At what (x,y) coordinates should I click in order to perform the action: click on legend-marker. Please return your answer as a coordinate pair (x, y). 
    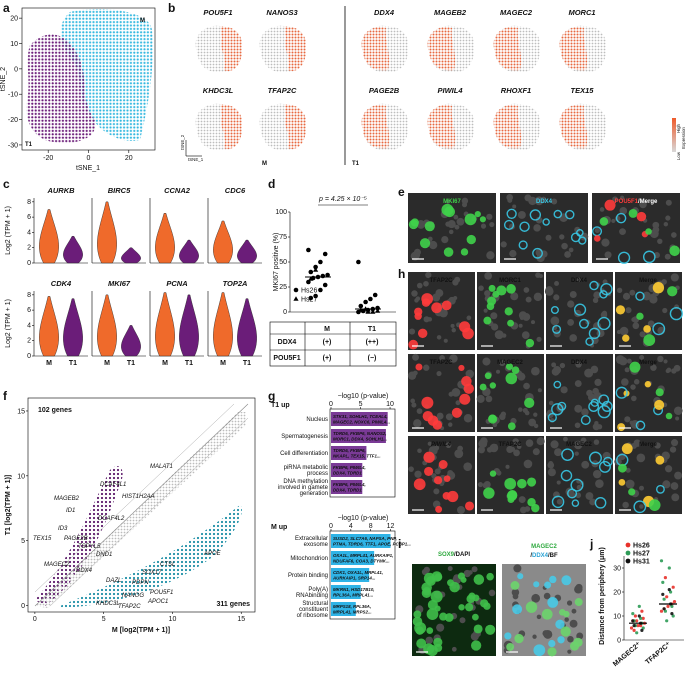
    Looking at the image, I should click on (628, 553).